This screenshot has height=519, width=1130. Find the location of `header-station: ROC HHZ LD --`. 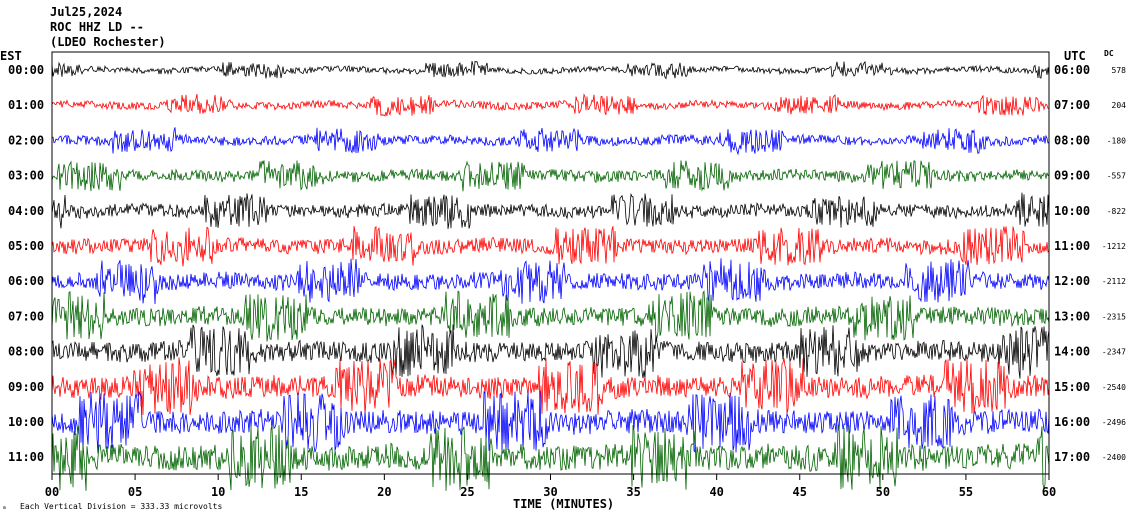

header-station: ROC HHZ LD -- is located at coordinates (97, 27).